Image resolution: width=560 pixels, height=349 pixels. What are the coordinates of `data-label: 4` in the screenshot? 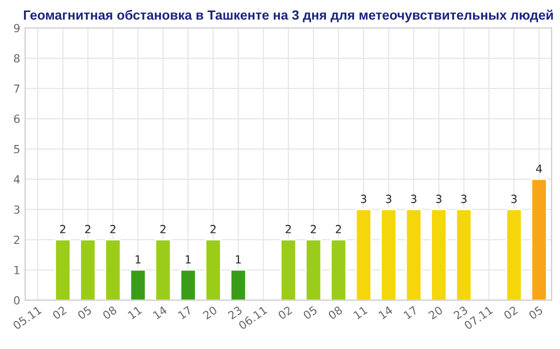 It's located at (539, 168).